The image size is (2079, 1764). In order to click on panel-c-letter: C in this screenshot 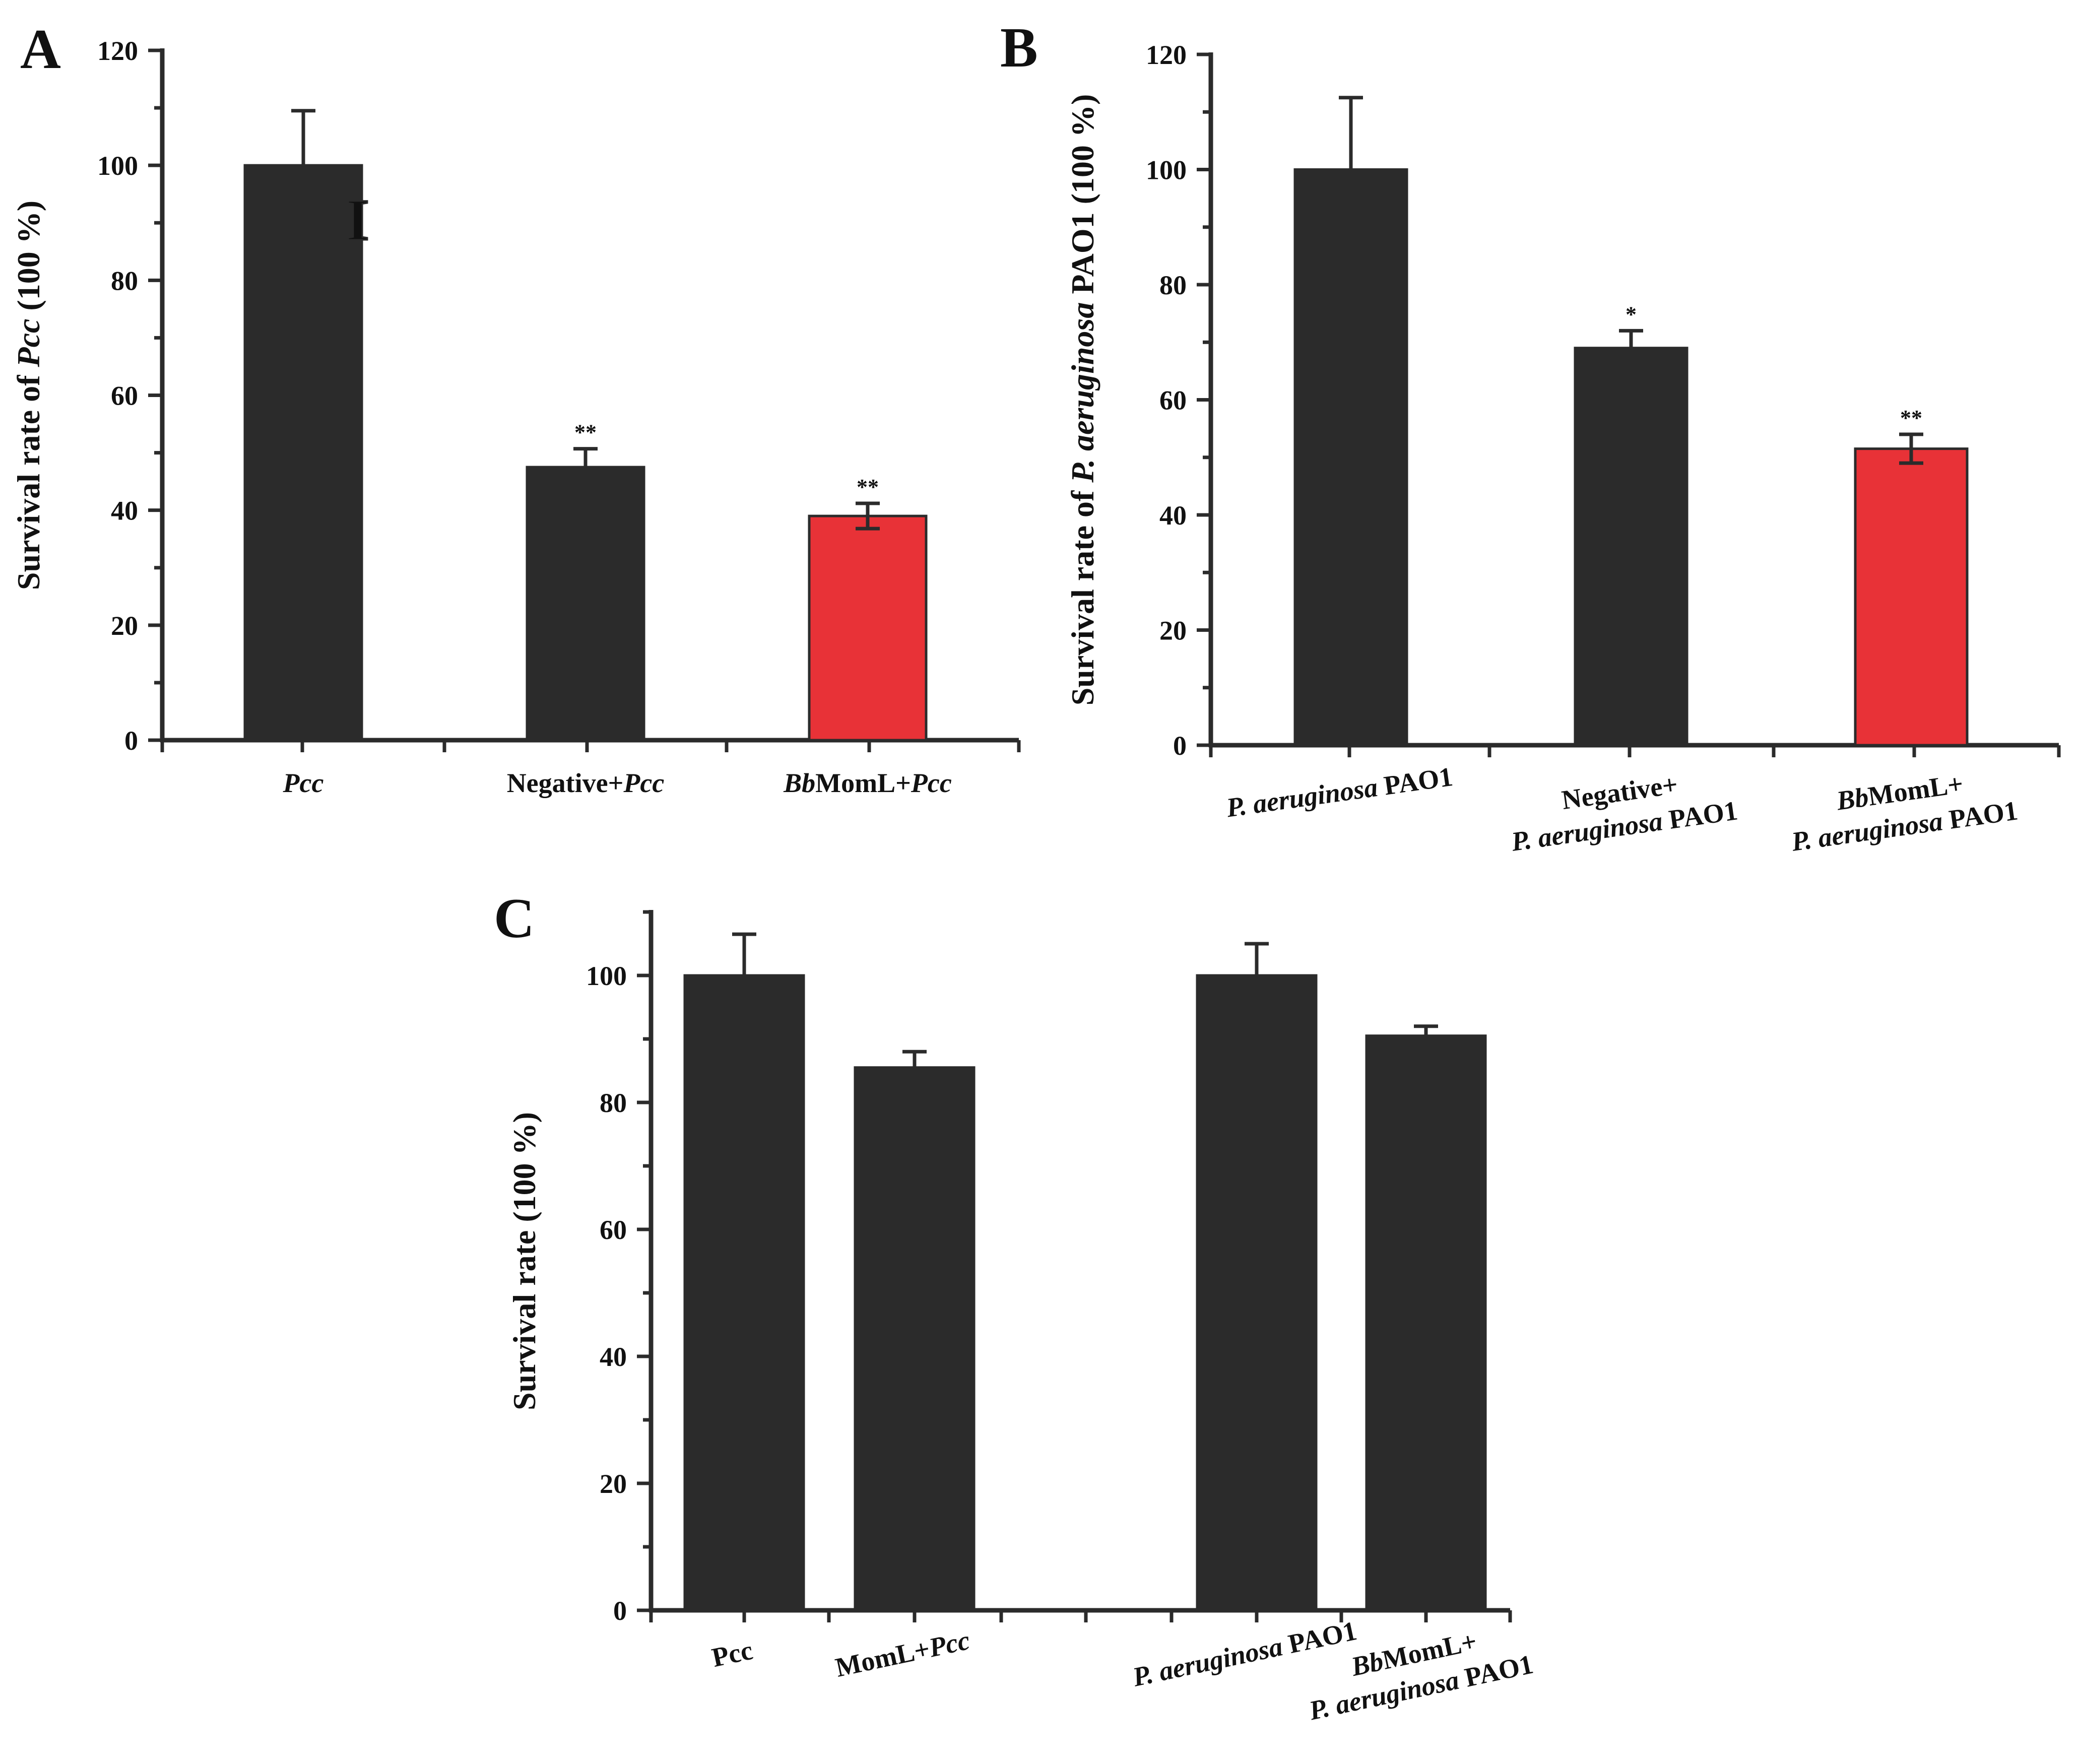, I will do `click(514, 918)`.